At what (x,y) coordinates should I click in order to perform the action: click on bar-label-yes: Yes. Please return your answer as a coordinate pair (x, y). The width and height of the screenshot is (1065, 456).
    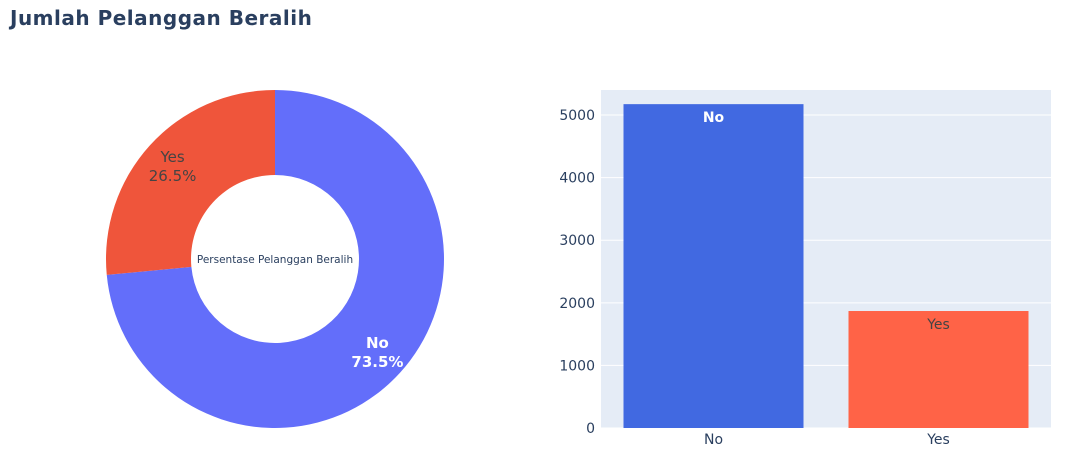
    Looking at the image, I should click on (938, 325).